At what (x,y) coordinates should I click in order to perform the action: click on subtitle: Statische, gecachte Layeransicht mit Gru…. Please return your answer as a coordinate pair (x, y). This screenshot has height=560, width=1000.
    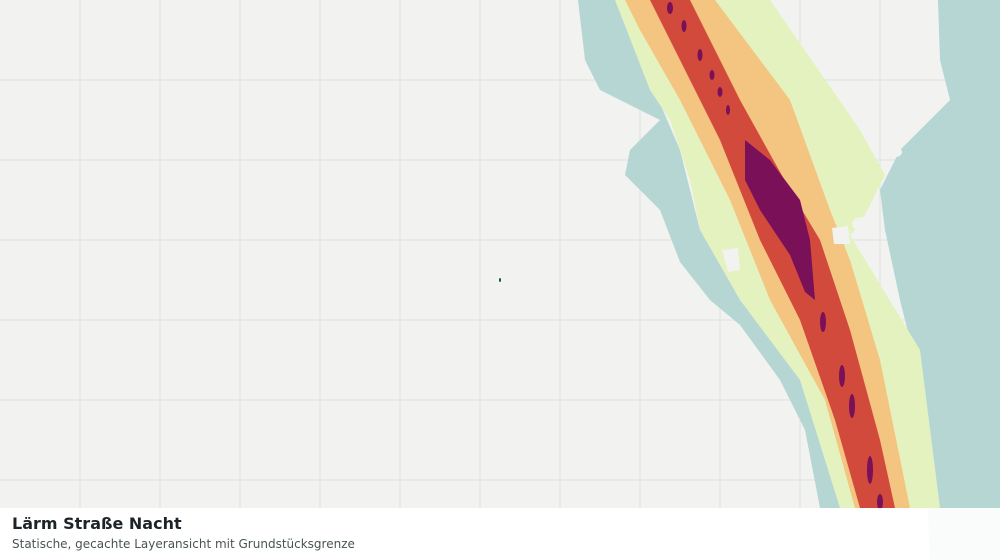
    Looking at the image, I should click on (183, 544).